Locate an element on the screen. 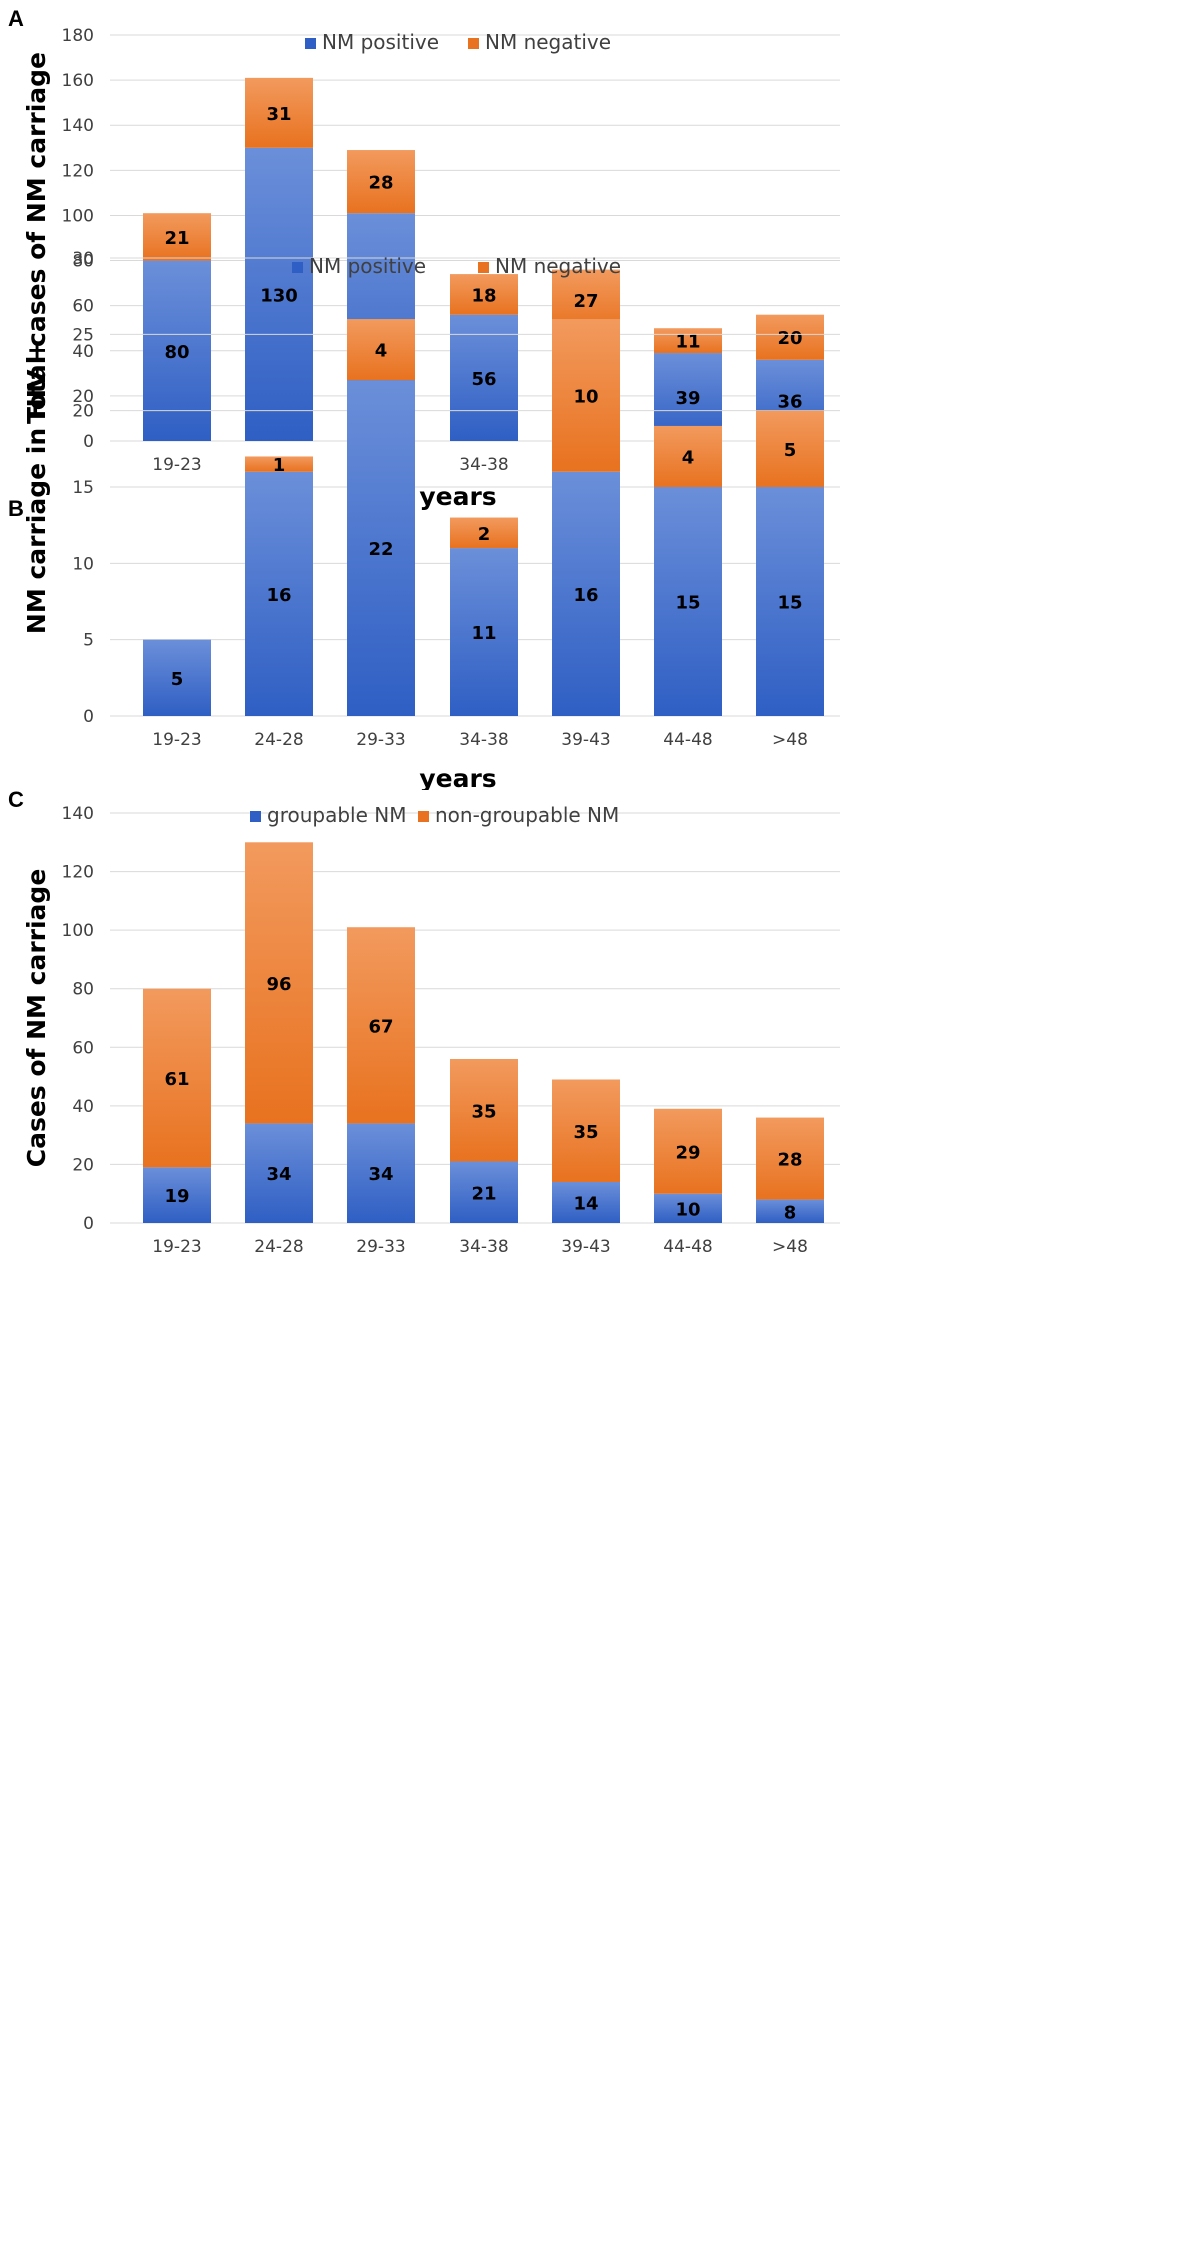 This screenshot has width=1202, height=2257. y-axis-title: NM carriage in HIV + is located at coordinates (36, 487).